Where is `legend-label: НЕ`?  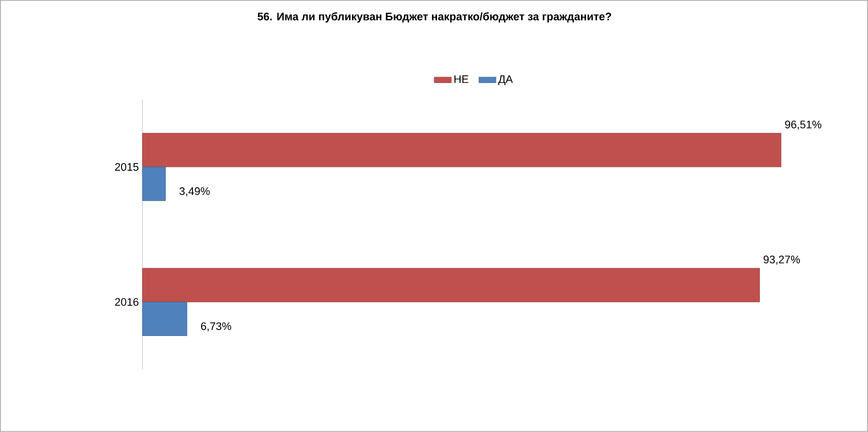
legend-label: НЕ is located at coordinates (461, 79).